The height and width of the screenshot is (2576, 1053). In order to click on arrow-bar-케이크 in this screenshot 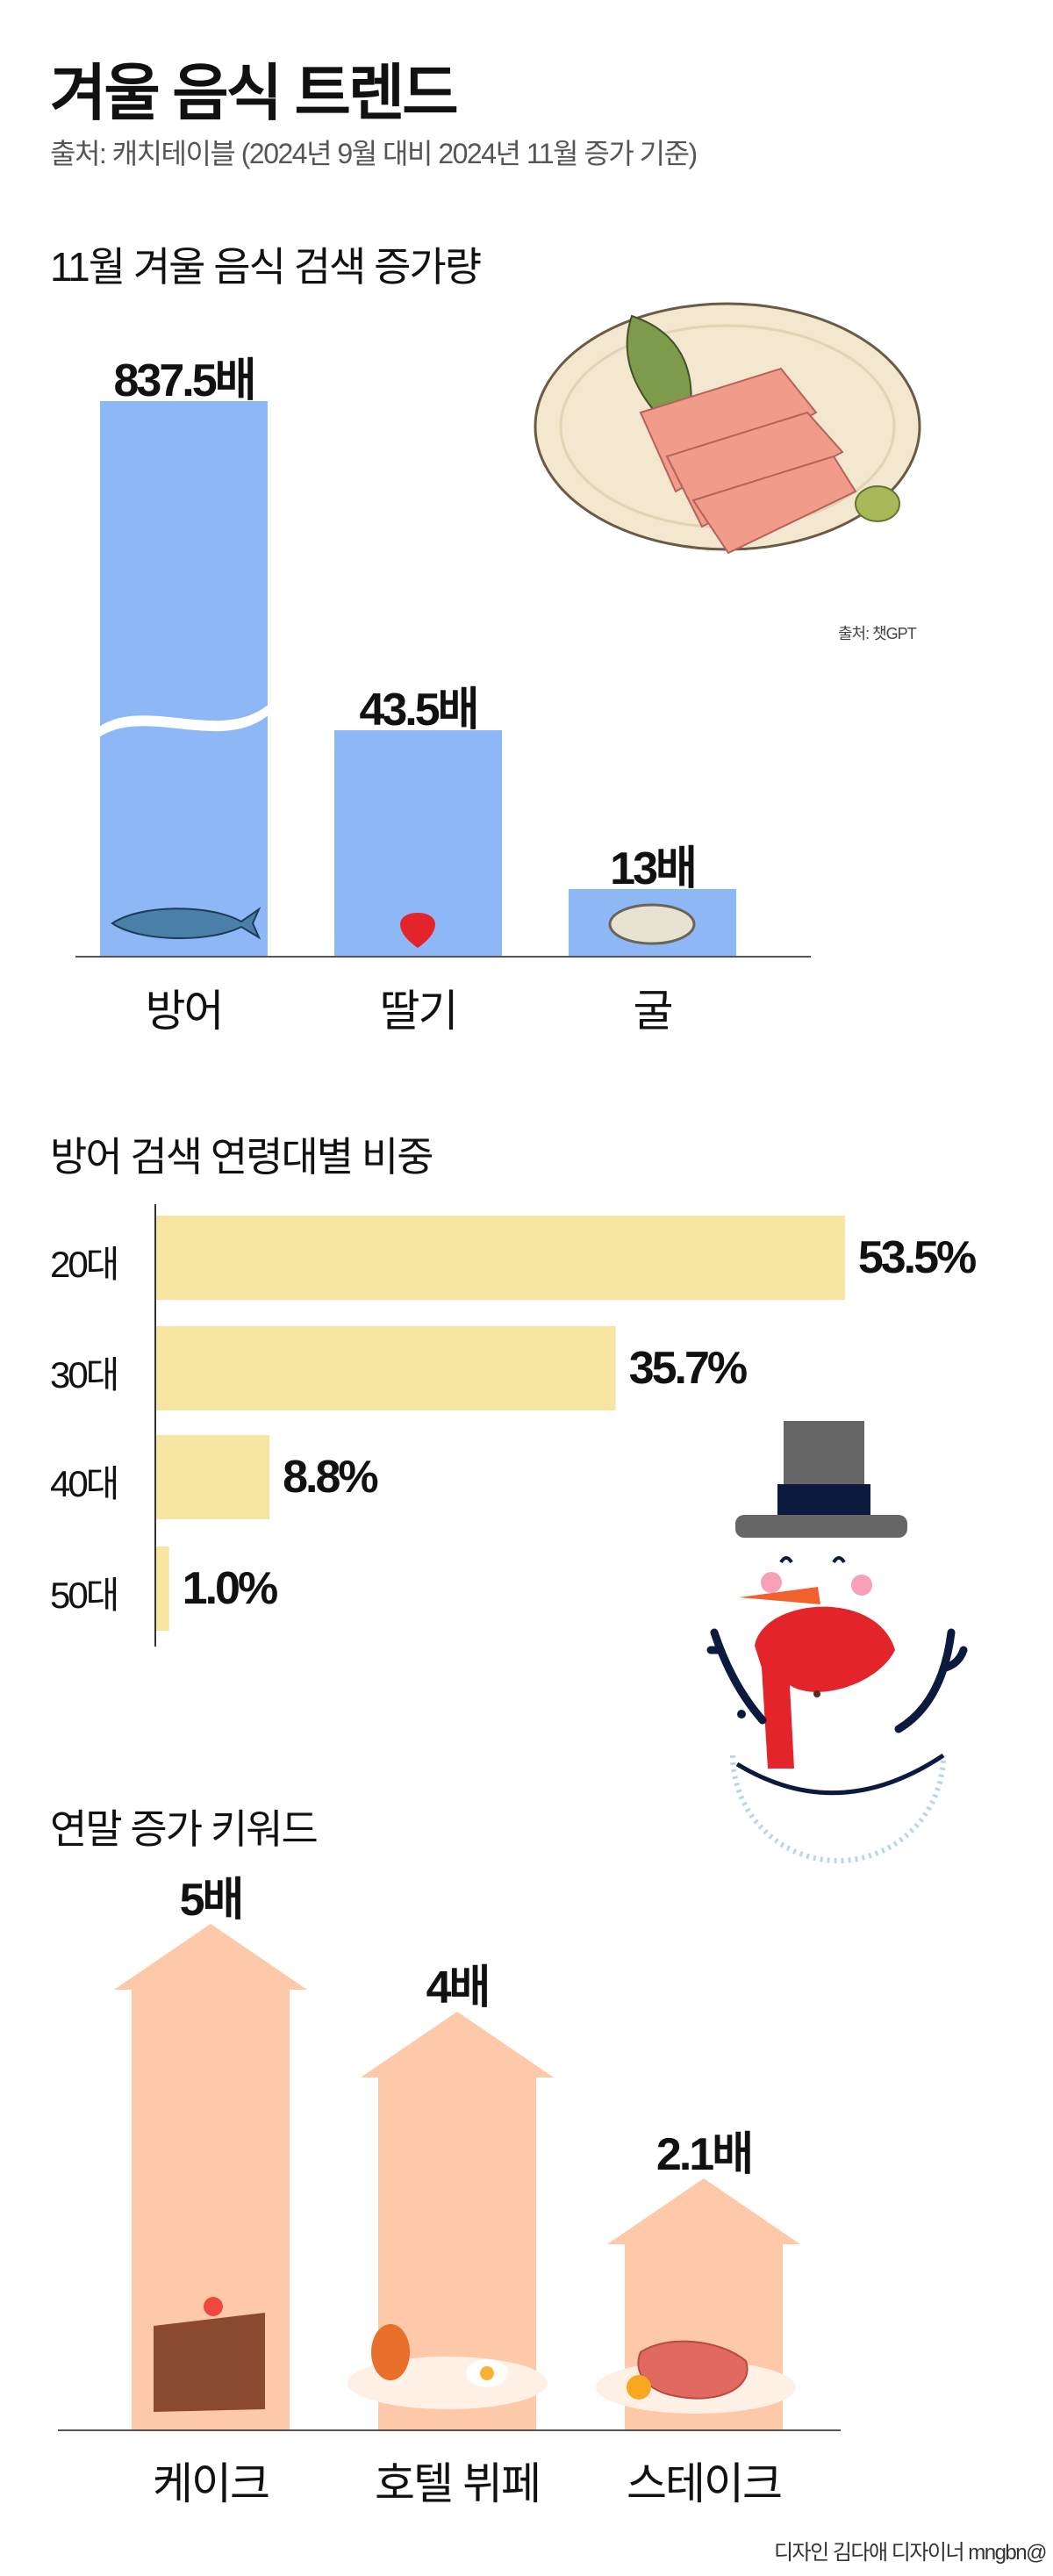, I will do `click(210, 2177)`.